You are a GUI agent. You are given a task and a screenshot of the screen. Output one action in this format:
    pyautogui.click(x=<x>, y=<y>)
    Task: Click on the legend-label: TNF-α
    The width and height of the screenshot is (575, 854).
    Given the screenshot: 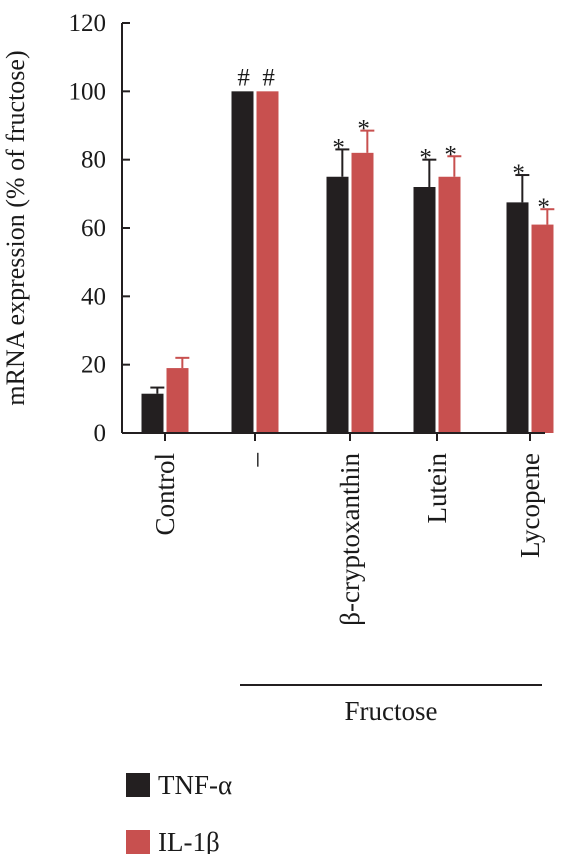 What is the action you would take?
    pyautogui.click(x=195, y=785)
    